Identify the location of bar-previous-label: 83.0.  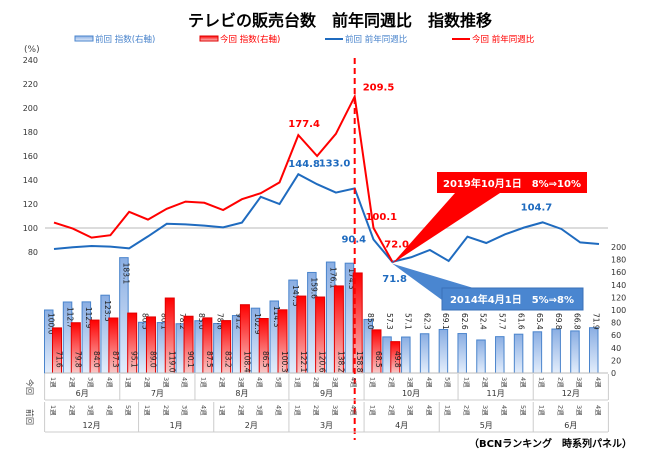
(201, 321).